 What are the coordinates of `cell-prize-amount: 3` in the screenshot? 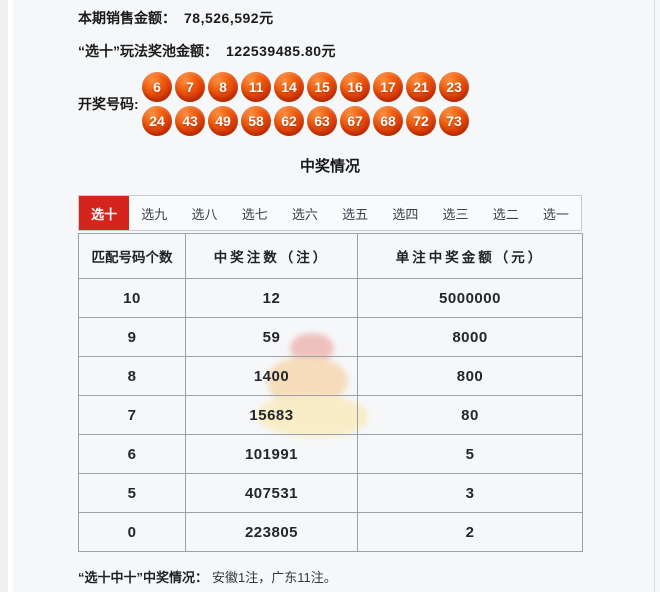 It's located at (470, 493).